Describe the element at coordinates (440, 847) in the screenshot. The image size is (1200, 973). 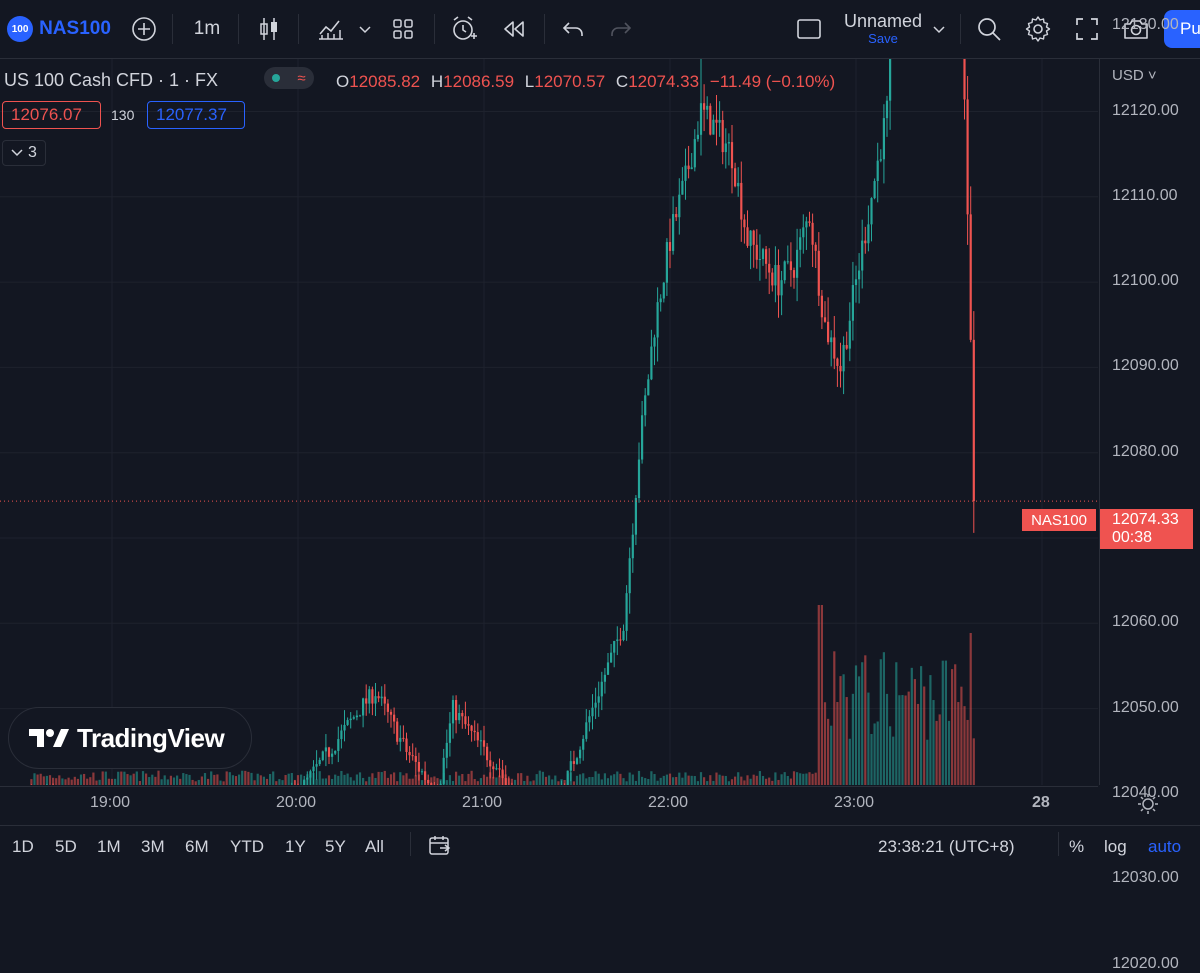
I see `goto-date-button` at that location.